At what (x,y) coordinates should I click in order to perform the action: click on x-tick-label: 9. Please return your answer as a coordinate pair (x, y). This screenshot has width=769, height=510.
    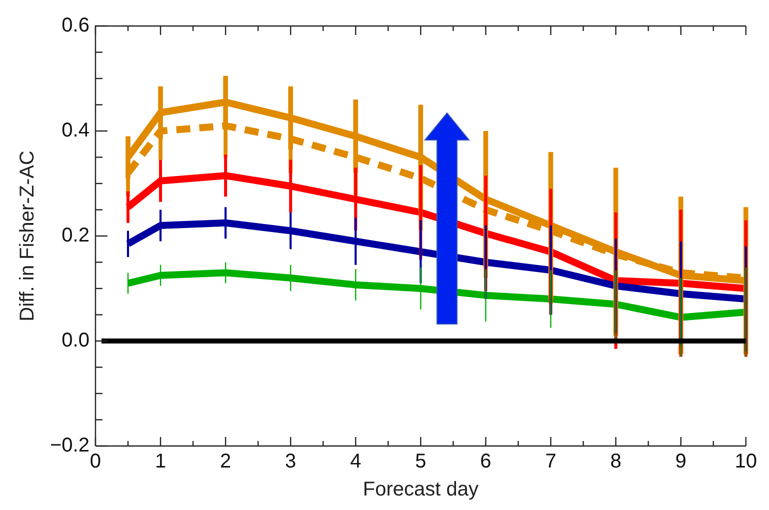
    Looking at the image, I should click on (680, 461).